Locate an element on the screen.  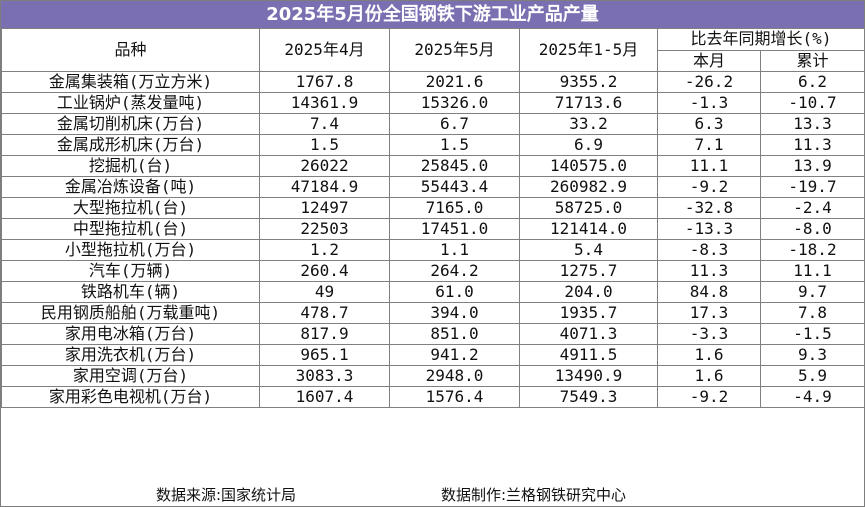
cell-may-value: 1576.4 is located at coordinates (454, 397).